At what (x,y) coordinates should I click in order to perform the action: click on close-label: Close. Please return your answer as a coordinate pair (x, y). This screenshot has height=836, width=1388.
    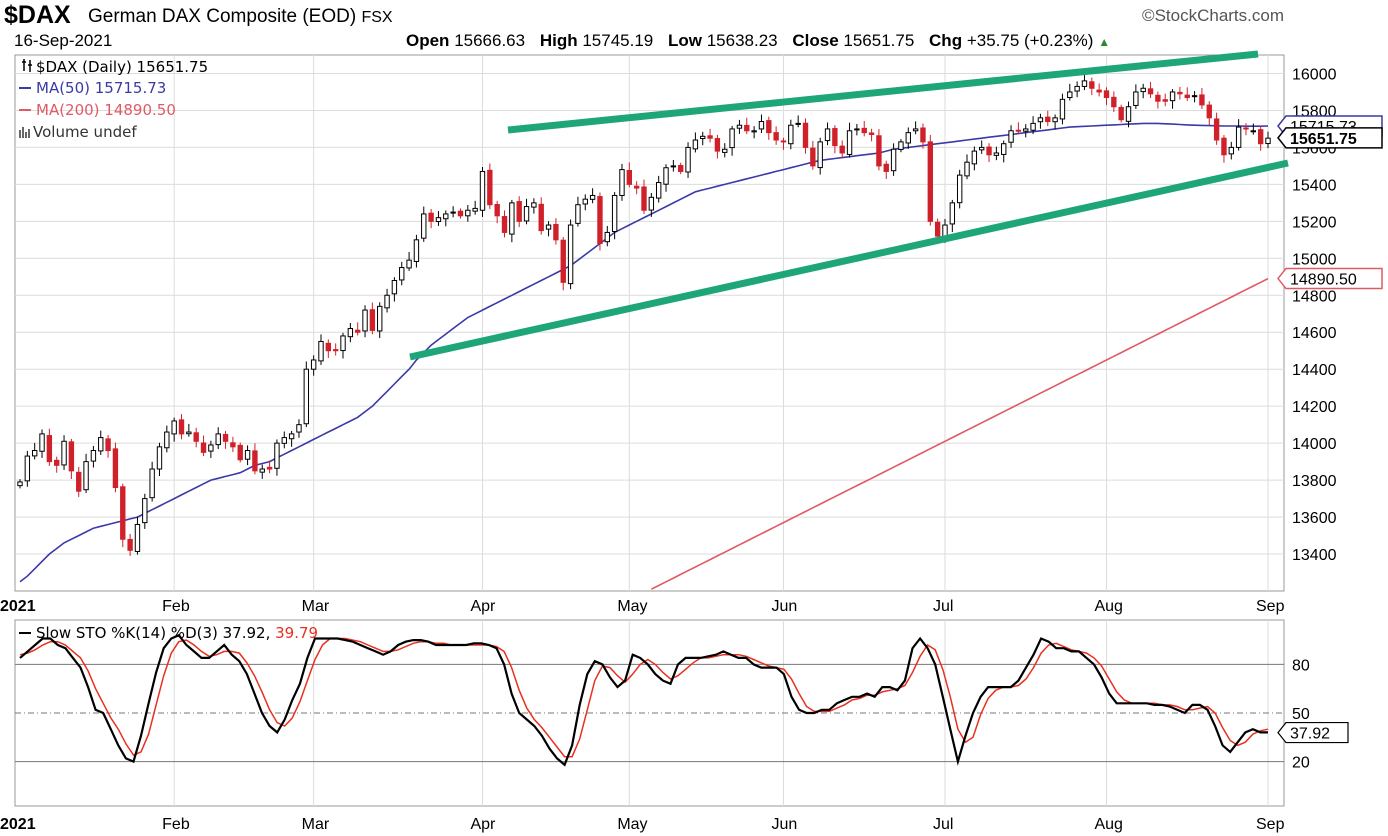
    Looking at the image, I should click on (815, 40).